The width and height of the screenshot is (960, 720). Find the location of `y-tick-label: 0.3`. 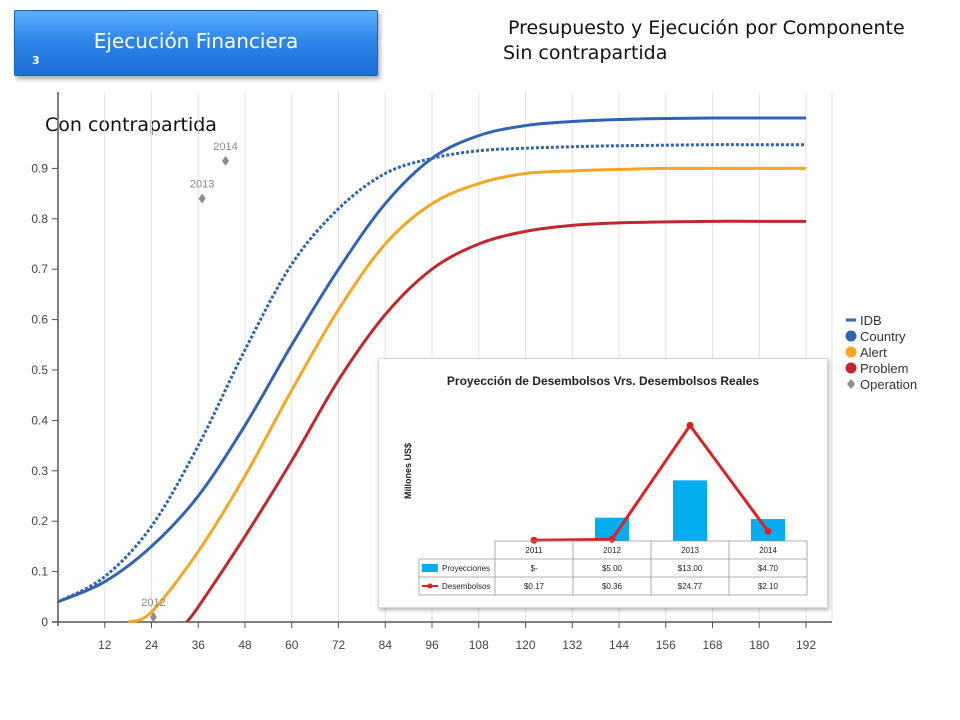

y-tick-label: 0.3 is located at coordinates (39, 471).